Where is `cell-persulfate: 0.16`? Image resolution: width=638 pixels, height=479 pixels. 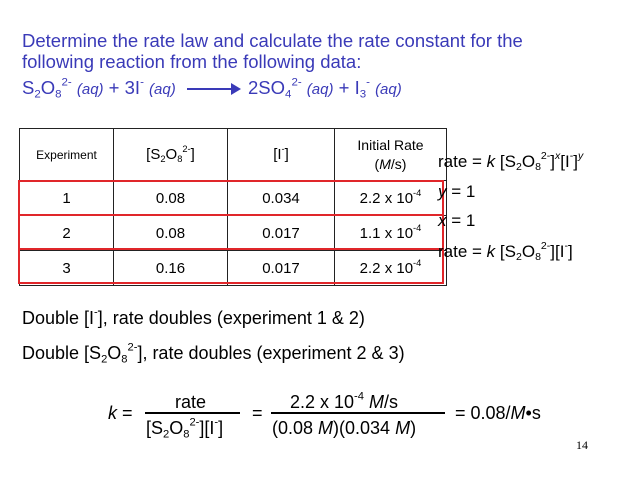 cell-persulfate: 0.16 is located at coordinates (170, 268).